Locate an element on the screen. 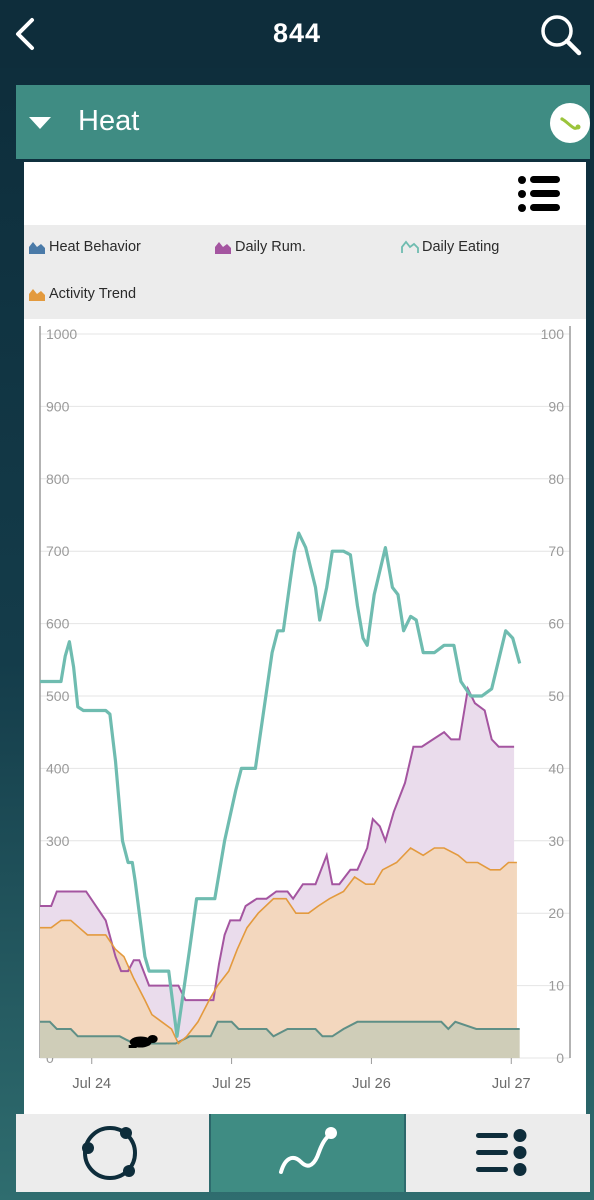 The height and width of the screenshot is (1200, 594). series-line-activity-trend is located at coordinates (278, 945).